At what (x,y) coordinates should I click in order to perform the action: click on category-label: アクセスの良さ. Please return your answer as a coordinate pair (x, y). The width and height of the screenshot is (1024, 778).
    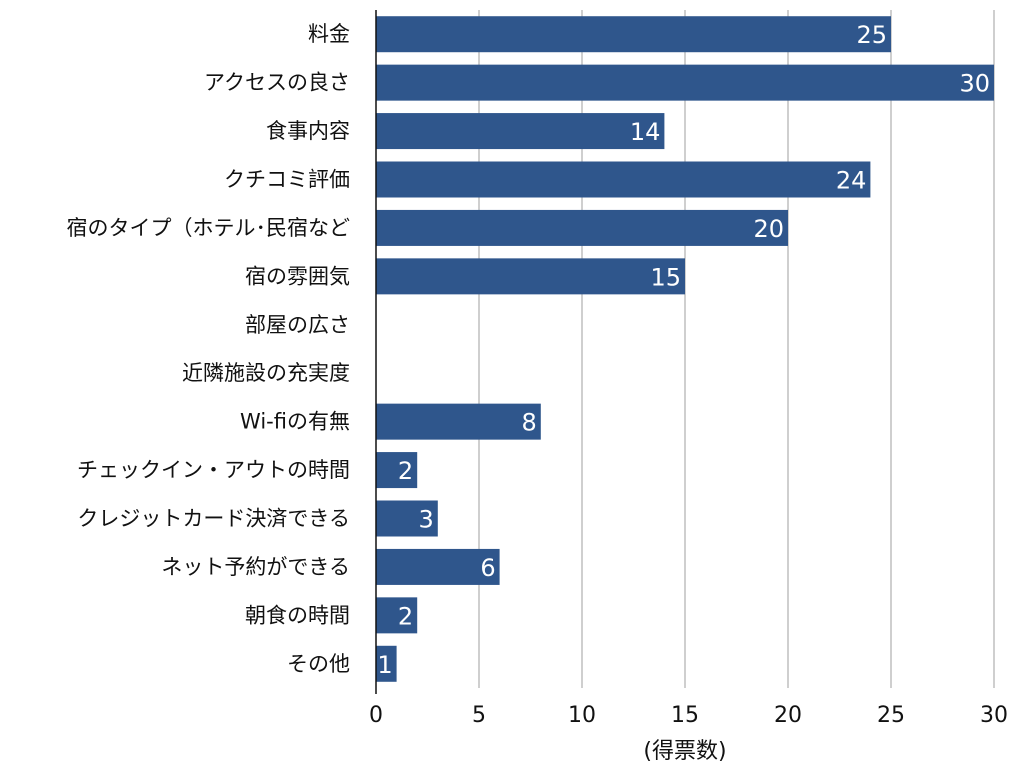
    Looking at the image, I should click on (277, 83).